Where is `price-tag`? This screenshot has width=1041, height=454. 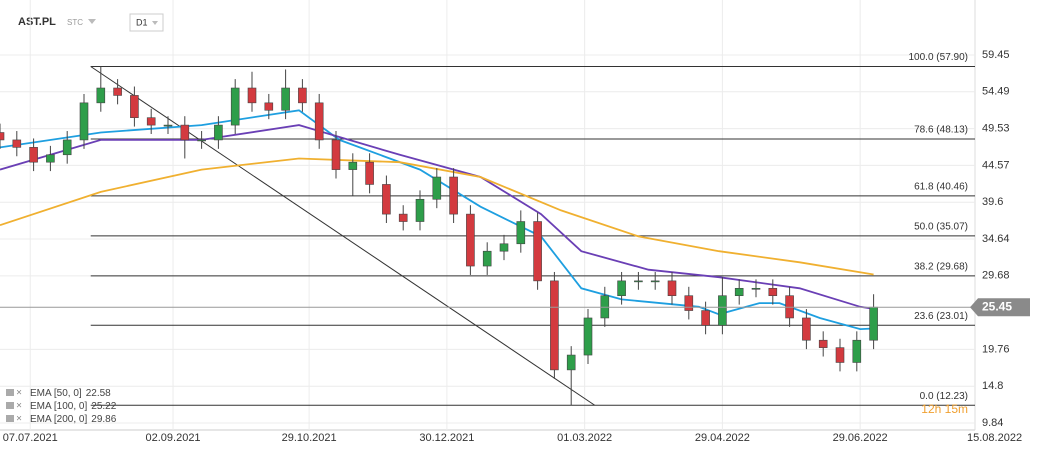
price-tag is located at coordinates (1000, 307).